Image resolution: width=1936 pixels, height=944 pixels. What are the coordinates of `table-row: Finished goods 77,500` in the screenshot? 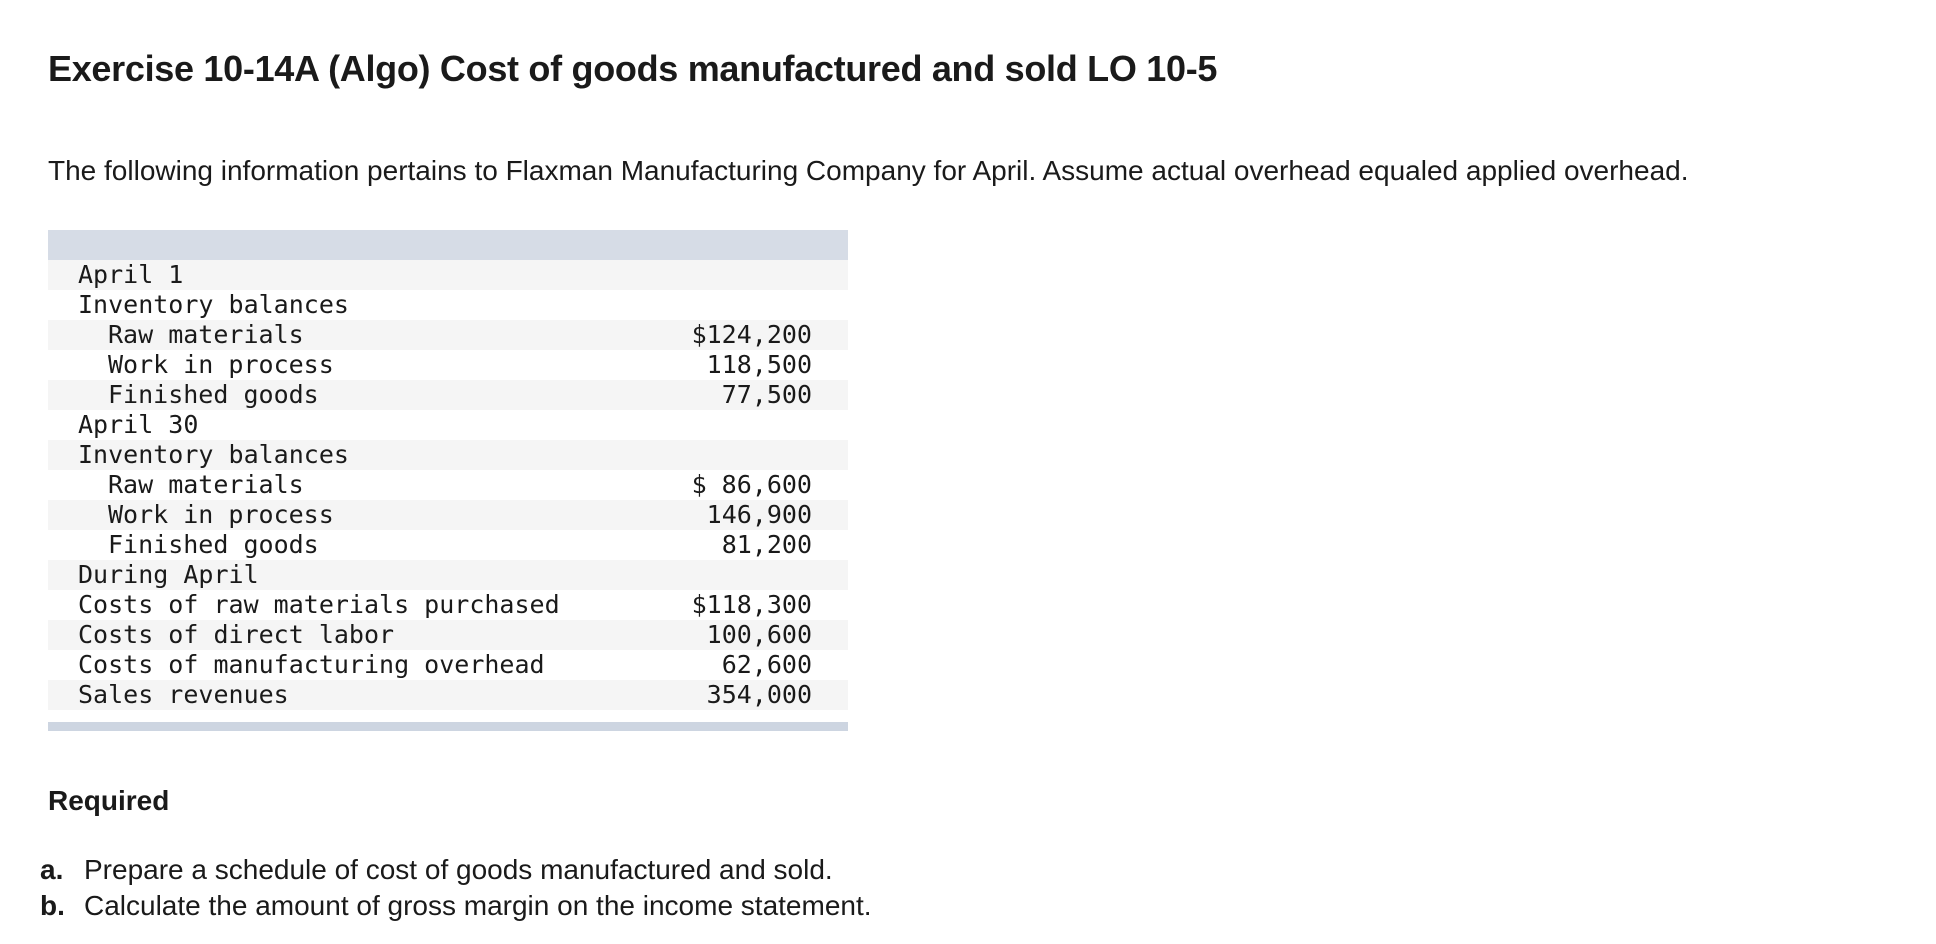 It's located at (448, 395).